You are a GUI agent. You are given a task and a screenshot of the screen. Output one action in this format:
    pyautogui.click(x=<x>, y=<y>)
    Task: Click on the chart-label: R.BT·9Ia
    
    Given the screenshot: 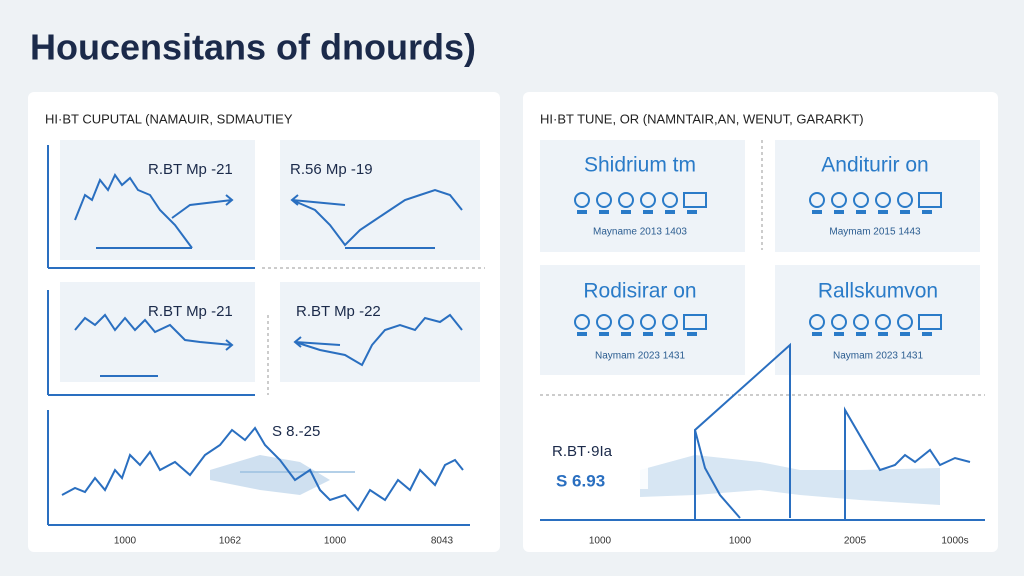 What is the action you would take?
    pyautogui.click(x=582, y=451)
    